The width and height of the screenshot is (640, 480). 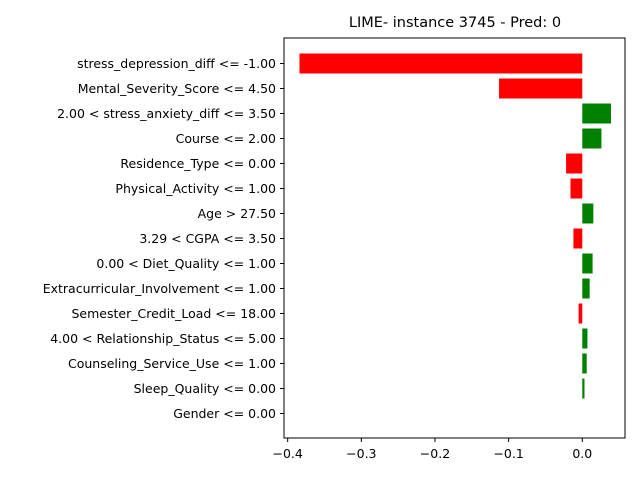 What do you see at coordinates (237, 213) in the screenshot?
I see `y-tick-label: Age > 27.50` at bounding box center [237, 213].